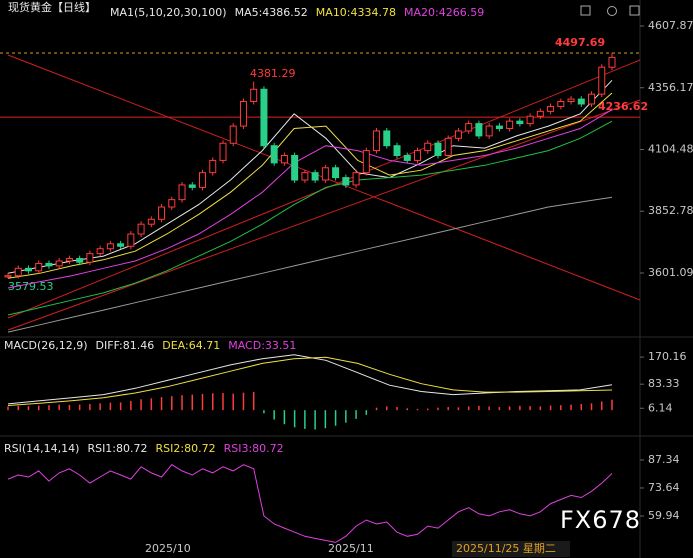 This screenshot has width=693, height=558. What do you see at coordinates (623, 106) in the screenshot?
I see `price-line-label: 4236.62` at bounding box center [623, 106].